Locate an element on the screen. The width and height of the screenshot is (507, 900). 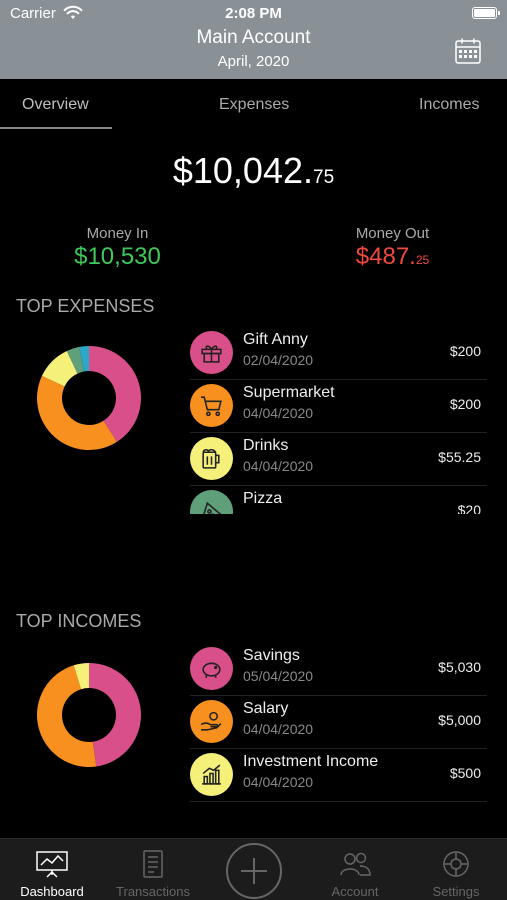
list-item: Pizza $20 is located at coordinates (338, 500).